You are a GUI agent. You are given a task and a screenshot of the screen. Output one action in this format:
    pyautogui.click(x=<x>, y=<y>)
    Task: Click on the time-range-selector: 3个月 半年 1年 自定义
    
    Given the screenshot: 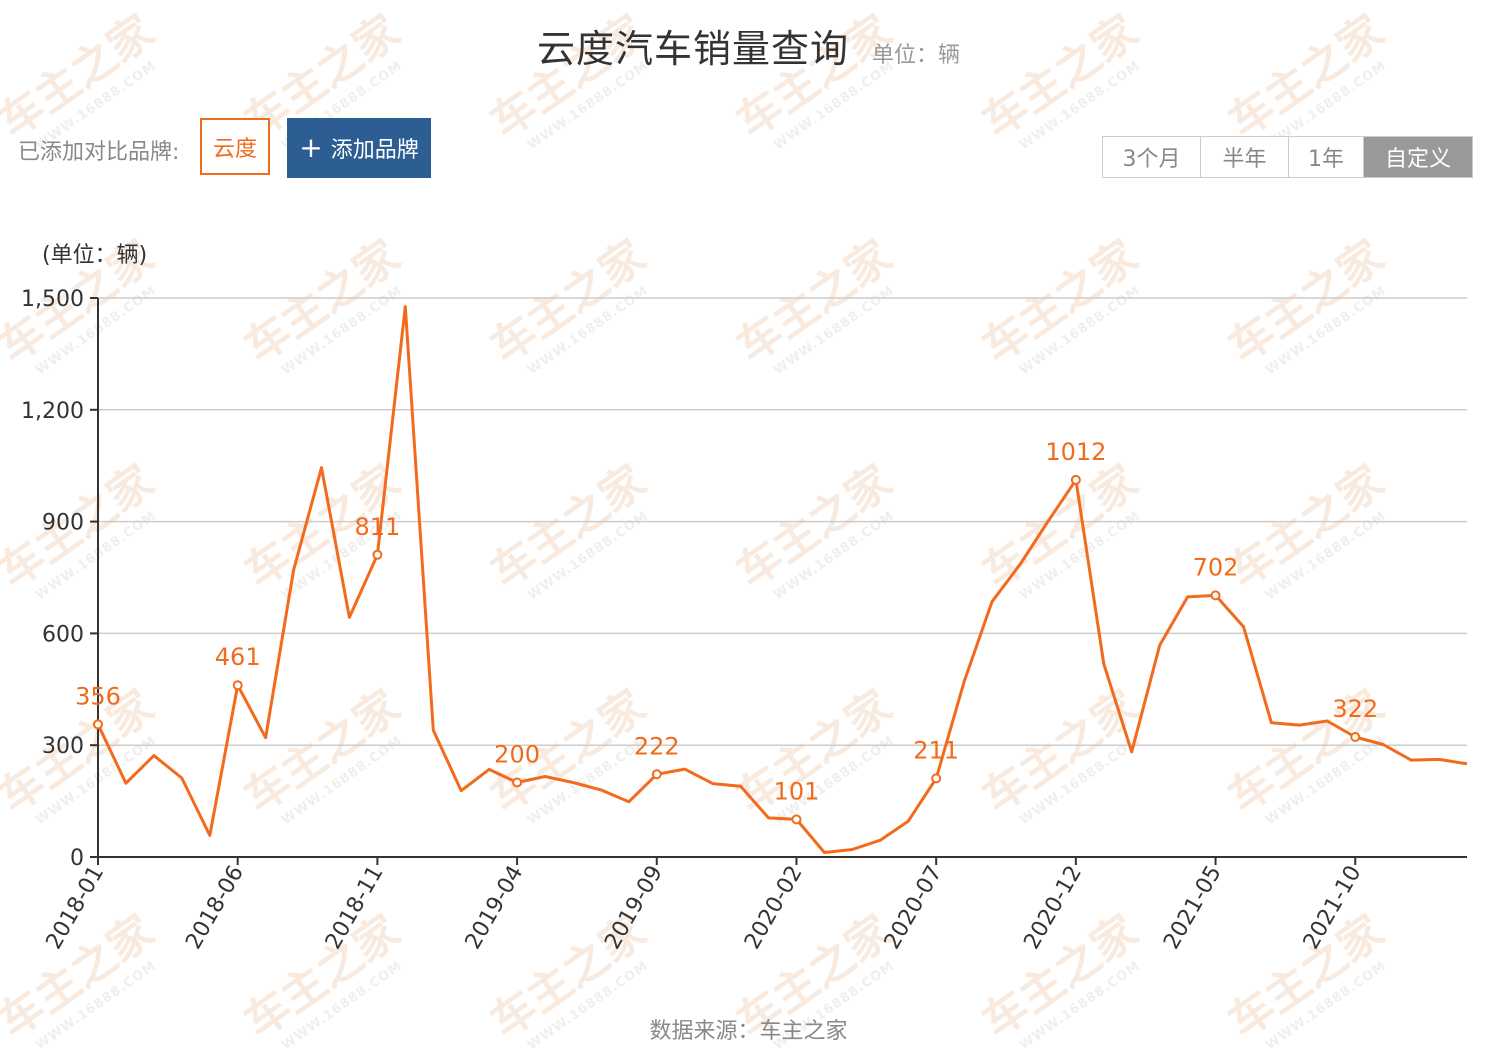 What is the action you would take?
    pyautogui.click(x=1287, y=157)
    